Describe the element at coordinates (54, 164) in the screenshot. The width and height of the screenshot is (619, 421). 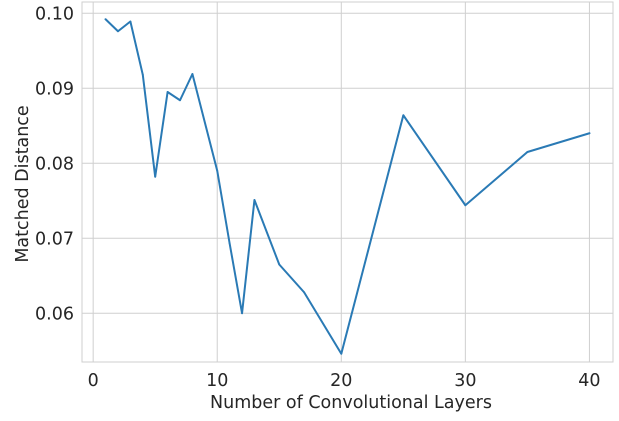
I see `y-tick-label: 0.08` at that location.